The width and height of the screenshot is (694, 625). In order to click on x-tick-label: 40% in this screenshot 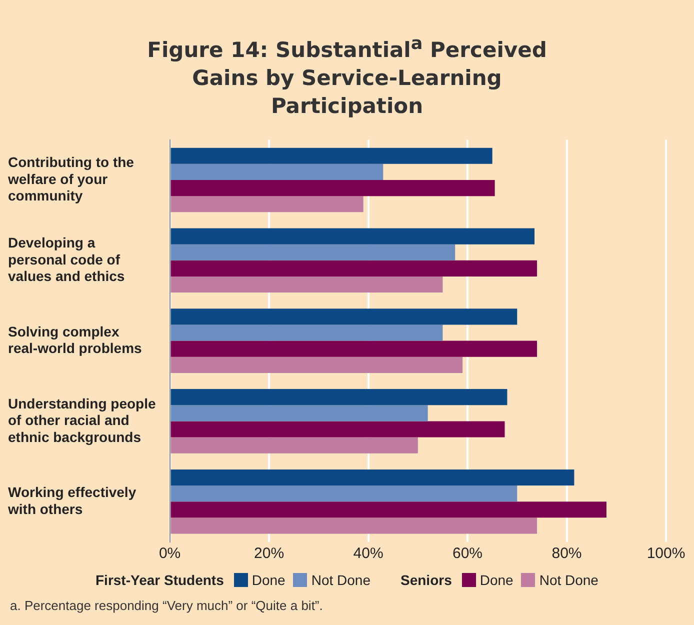, I will do `click(368, 553)`.